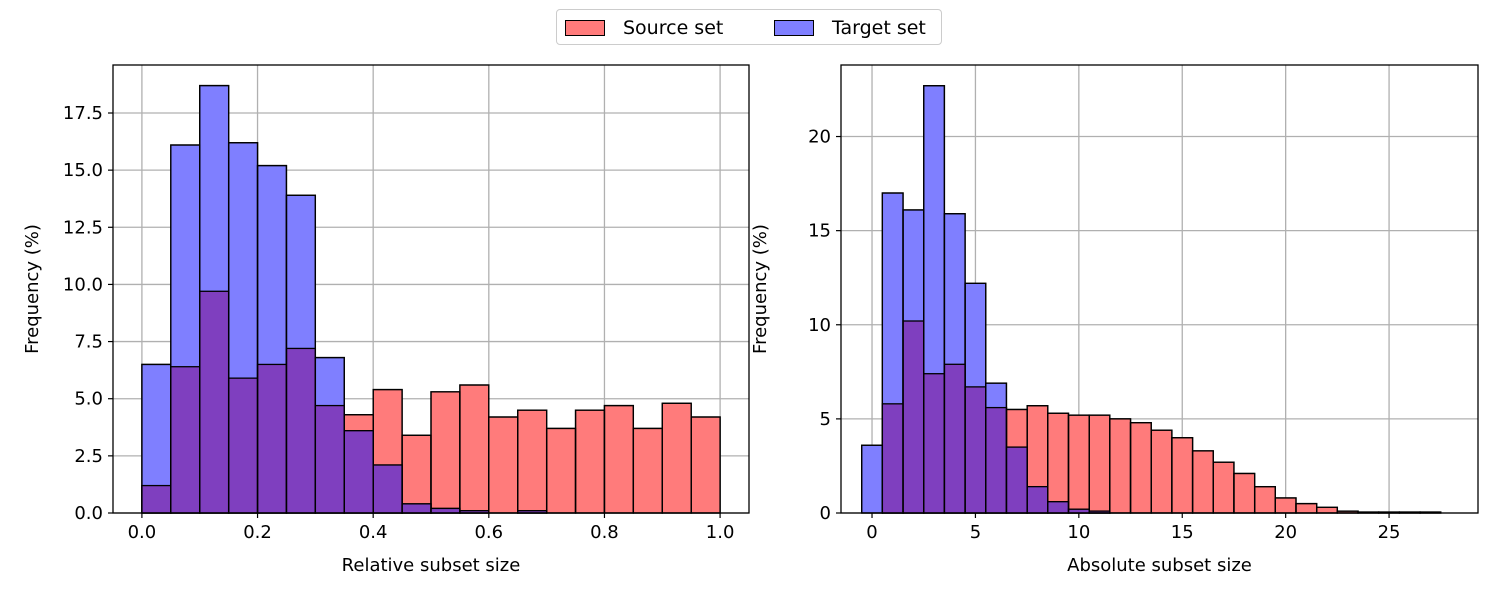 The width and height of the screenshot is (1500, 600). I want to click on legend-item-target: Target set, so click(850, 28).